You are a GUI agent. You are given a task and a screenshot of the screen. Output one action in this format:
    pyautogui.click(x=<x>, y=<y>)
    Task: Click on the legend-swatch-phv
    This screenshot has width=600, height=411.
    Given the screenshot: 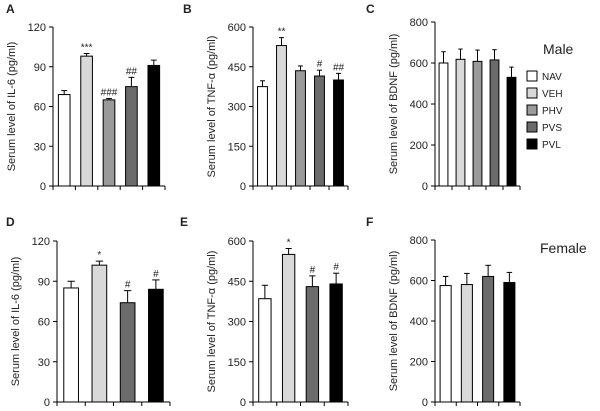 What is the action you would take?
    pyautogui.click(x=532, y=110)
    